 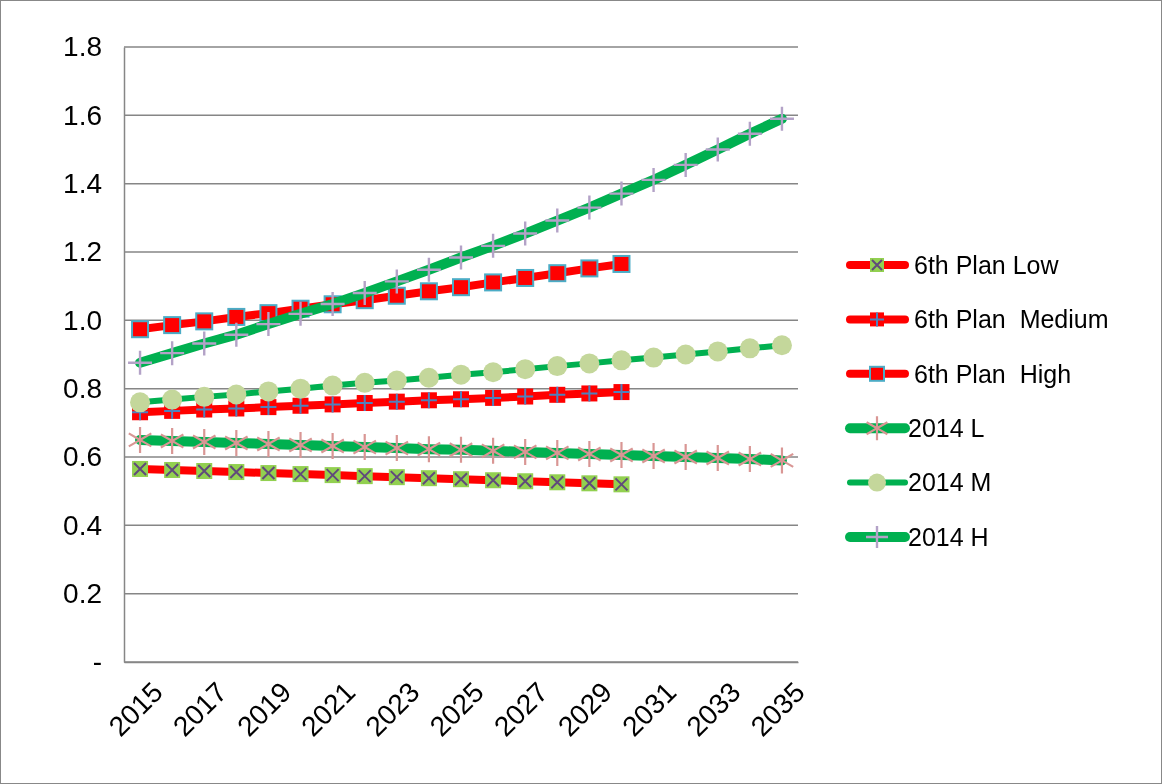 What do you see at coordinates (1011, 319) in the screenshot?
I see `legend-label: 6th Plan Medium` at bounding box center [1011, 319].